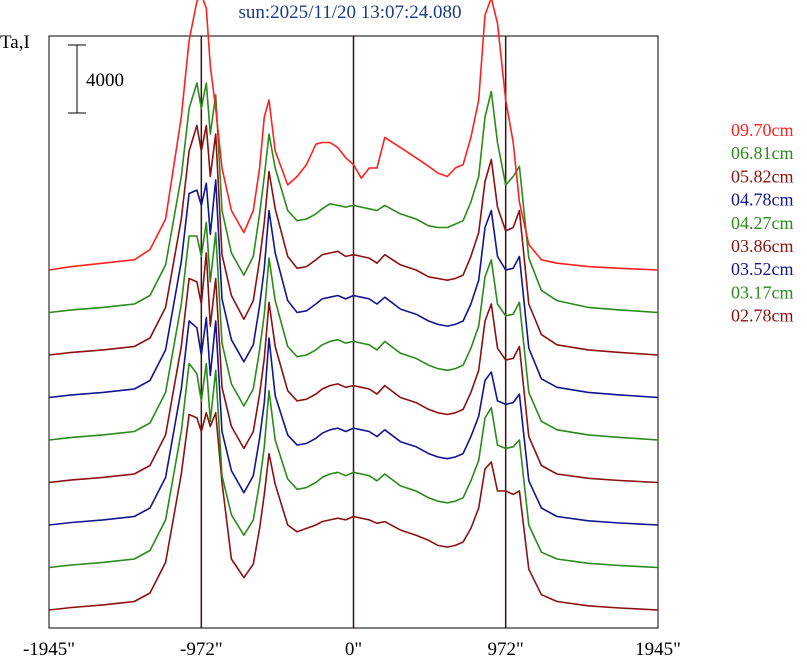  I want to click on legend-entry-3: 04.78cm, so click(762, 200).